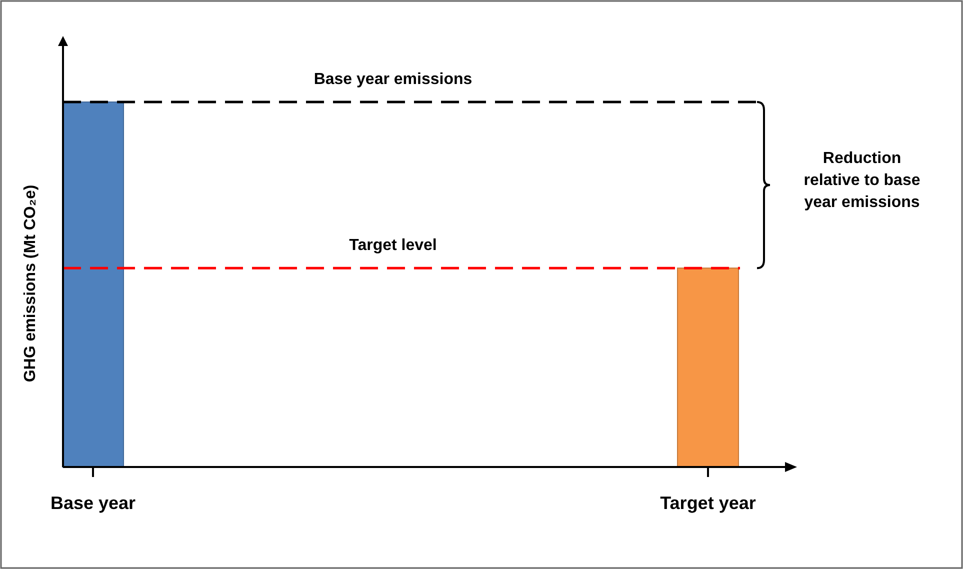 This screenshot has height=569, width=963. What do you see at coordinates (30, 283) in the screenshot?
I see `y-axis-title: GHG emissions (Mt CO₂e)` at bounding box center [30, 283].